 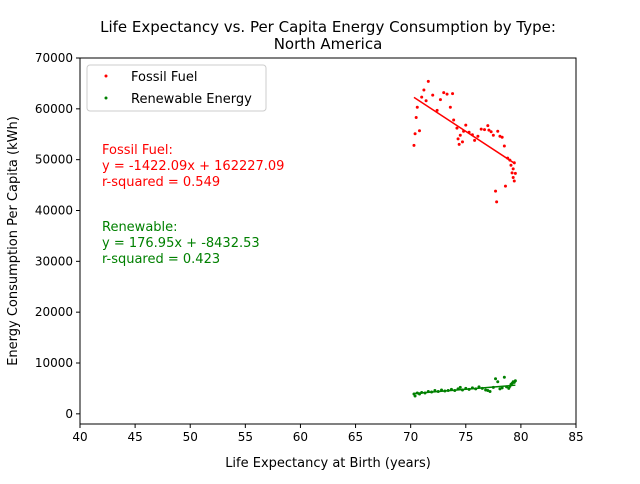 I want to click on annotation-line: y = 176.95x + -8432.53, so click(x=181, y=243).